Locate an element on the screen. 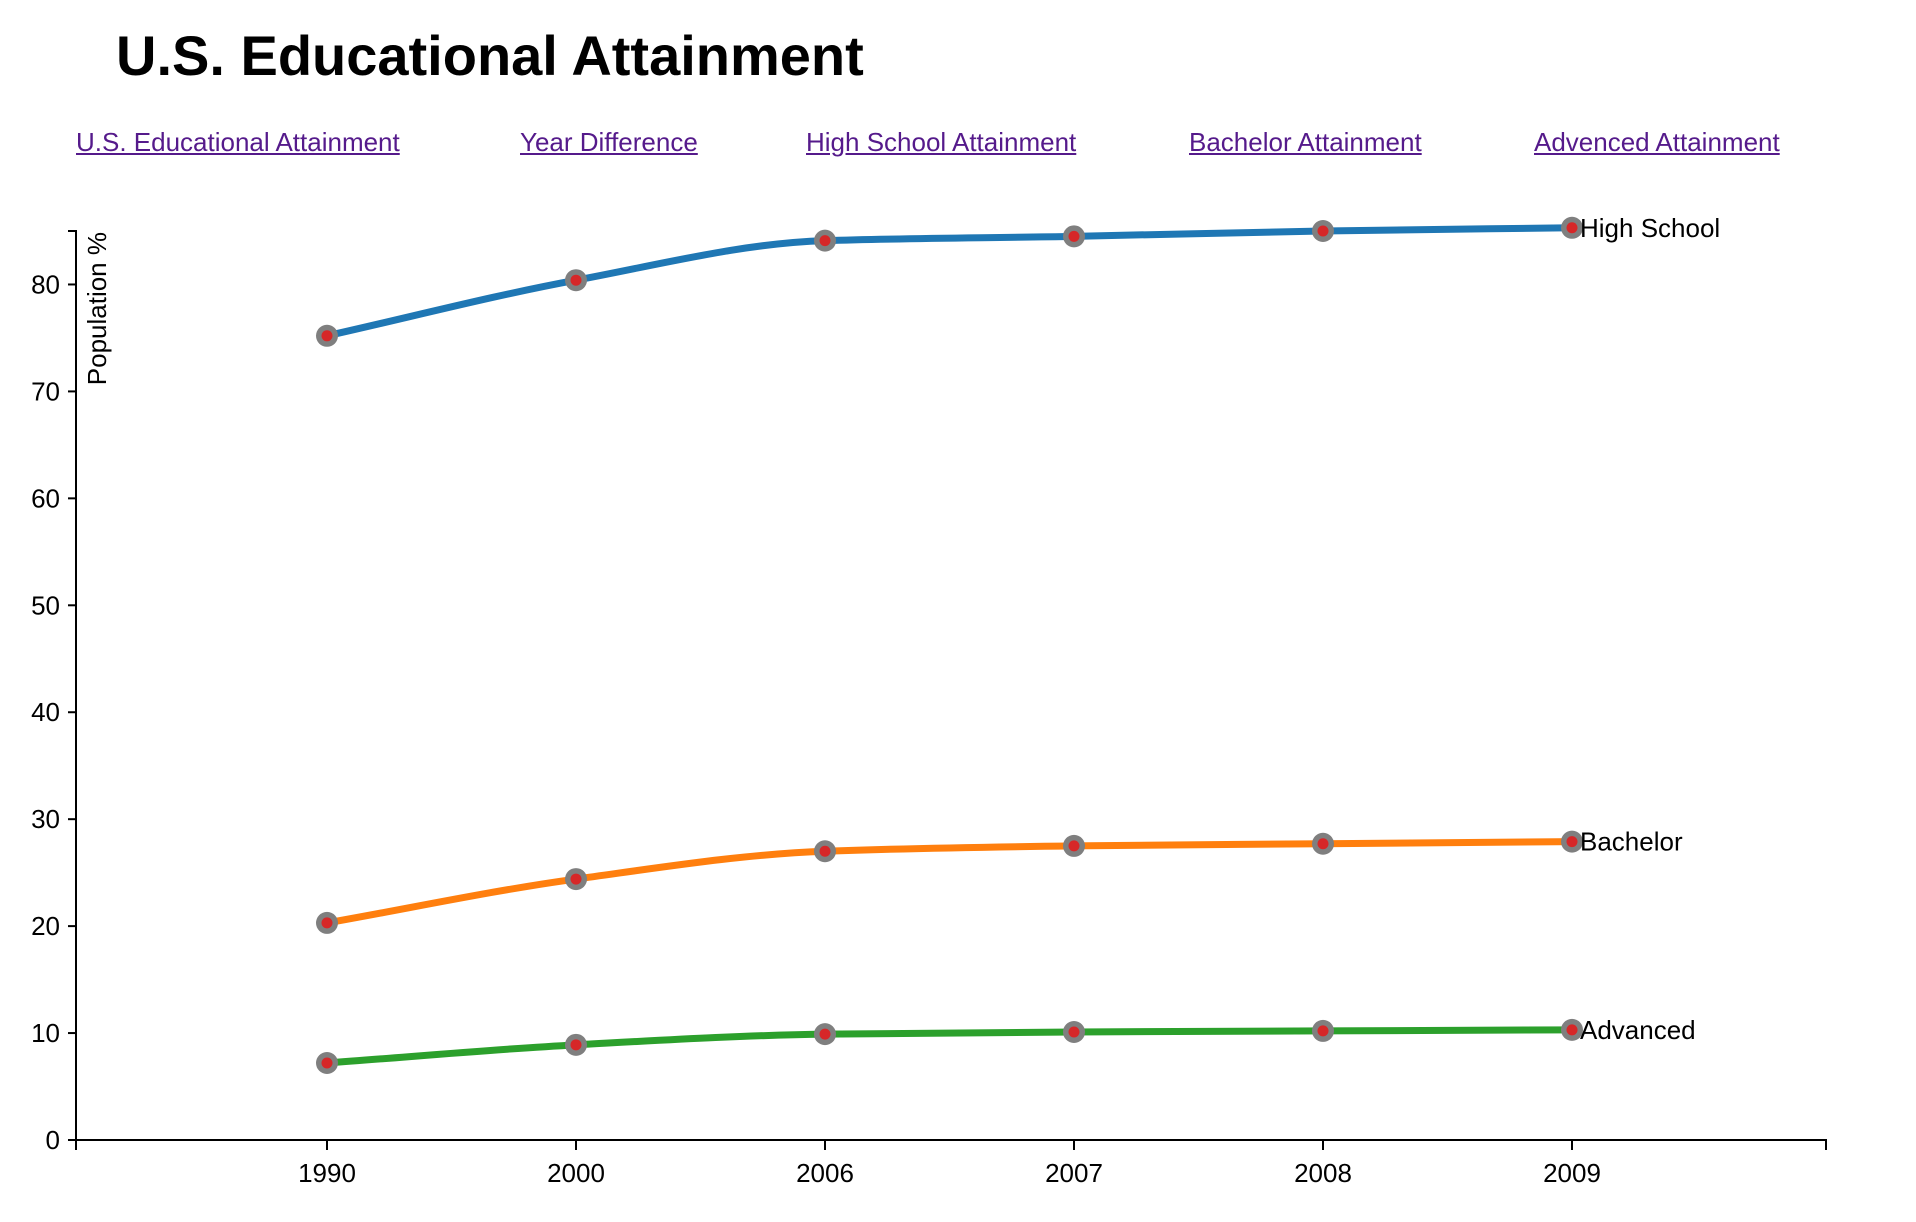  y-axis: 0 10 20 30 40 50 60 70 80 is located at coordinates (54, 692).